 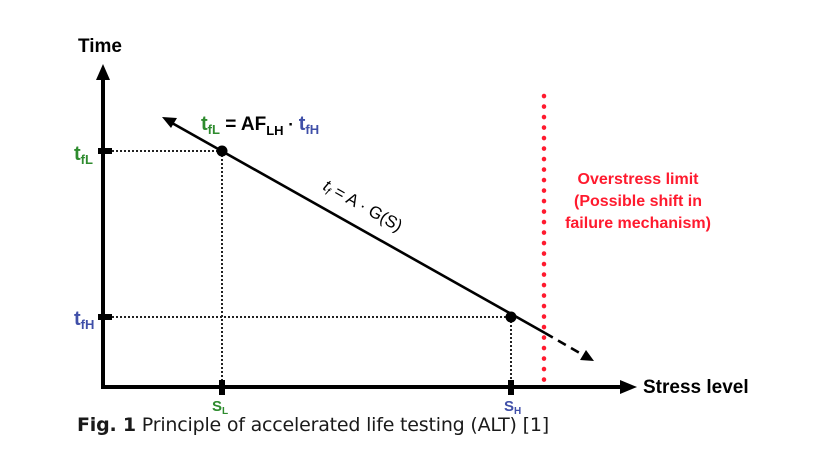 I want to click on tick-tfL, so click(x=105, y=151).